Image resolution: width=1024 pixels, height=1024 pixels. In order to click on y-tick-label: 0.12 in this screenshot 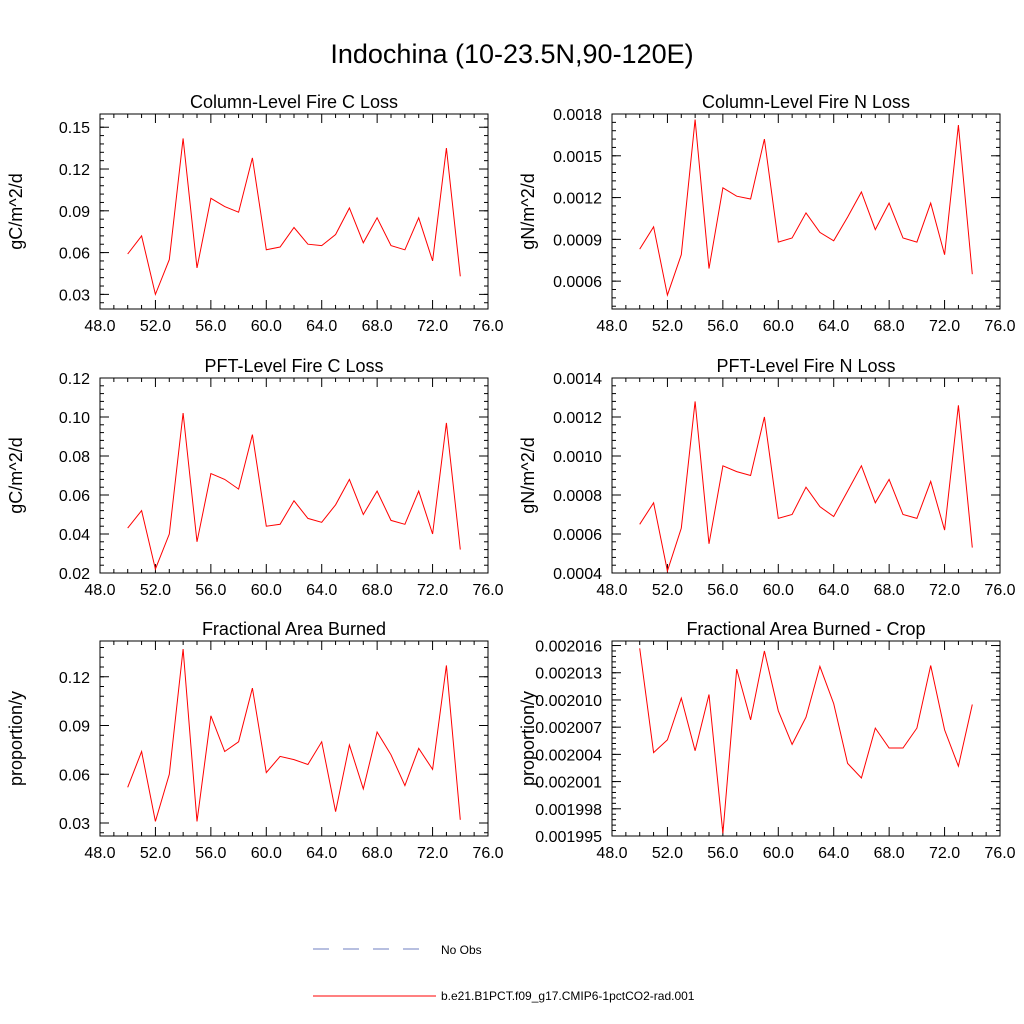, I will do `click(74, 170)`.